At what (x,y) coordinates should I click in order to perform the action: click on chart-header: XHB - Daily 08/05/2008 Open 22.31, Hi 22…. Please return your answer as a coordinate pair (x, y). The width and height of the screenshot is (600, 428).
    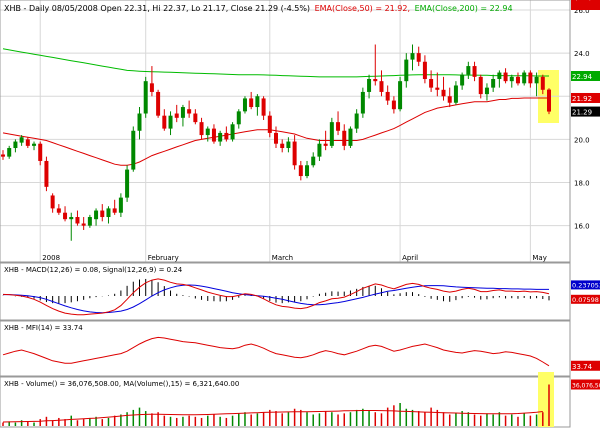
    Looking at the image, I should click on (258, 8).